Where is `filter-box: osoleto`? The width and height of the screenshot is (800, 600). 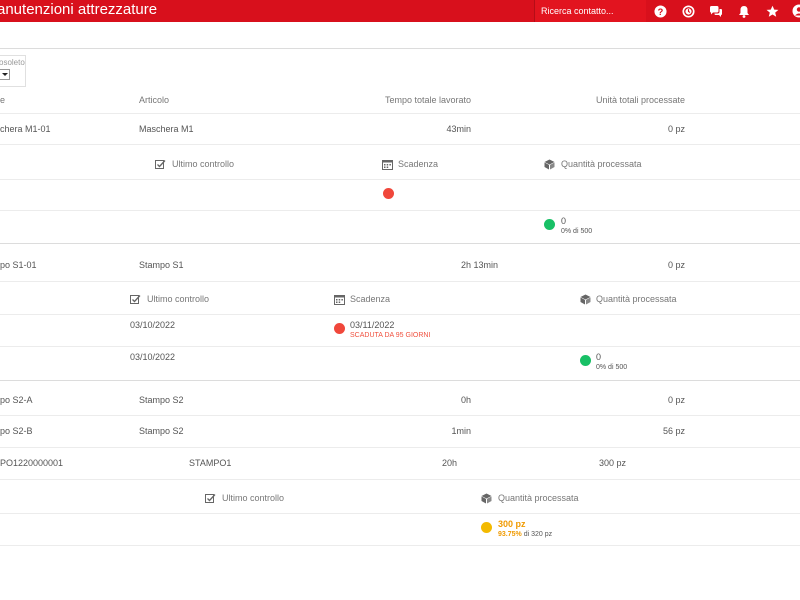 filter-box: osoleto is located at coordinates (13, 71).